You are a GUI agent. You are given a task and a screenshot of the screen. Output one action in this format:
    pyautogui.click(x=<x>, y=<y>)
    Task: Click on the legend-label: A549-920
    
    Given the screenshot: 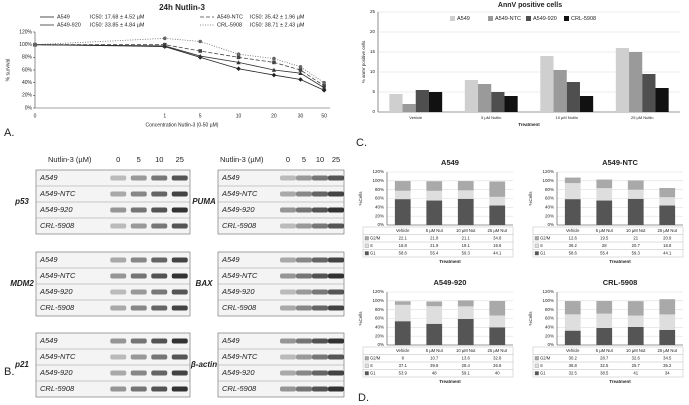 What is the action you would take?
    pyautogui.click(x=545, y=19)
    